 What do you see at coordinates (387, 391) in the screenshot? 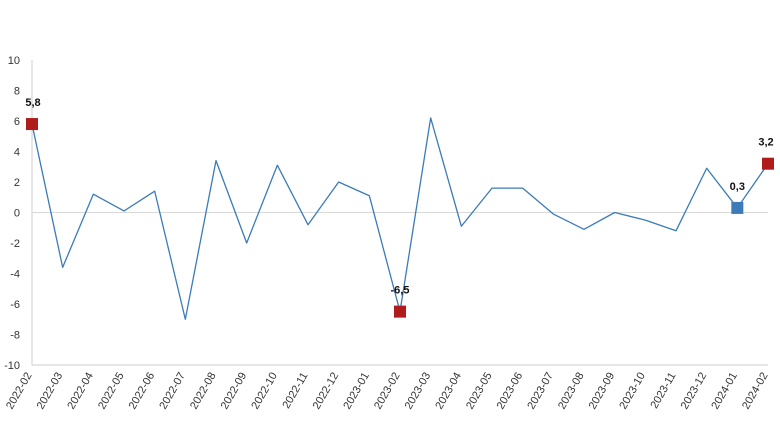
I see `x-tick-label: 2023-02` at bounding box center [387, 391].